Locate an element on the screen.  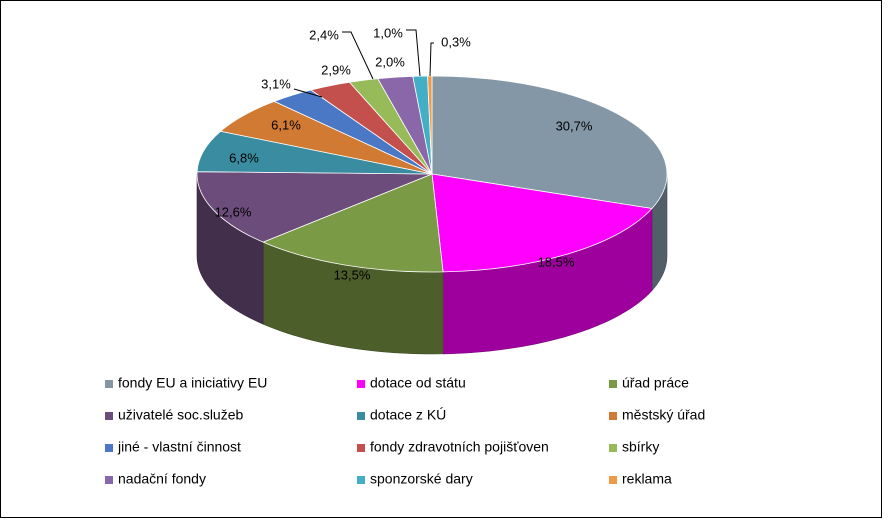
legend-item-5: městský úřad is located at coordinates (657, 415).